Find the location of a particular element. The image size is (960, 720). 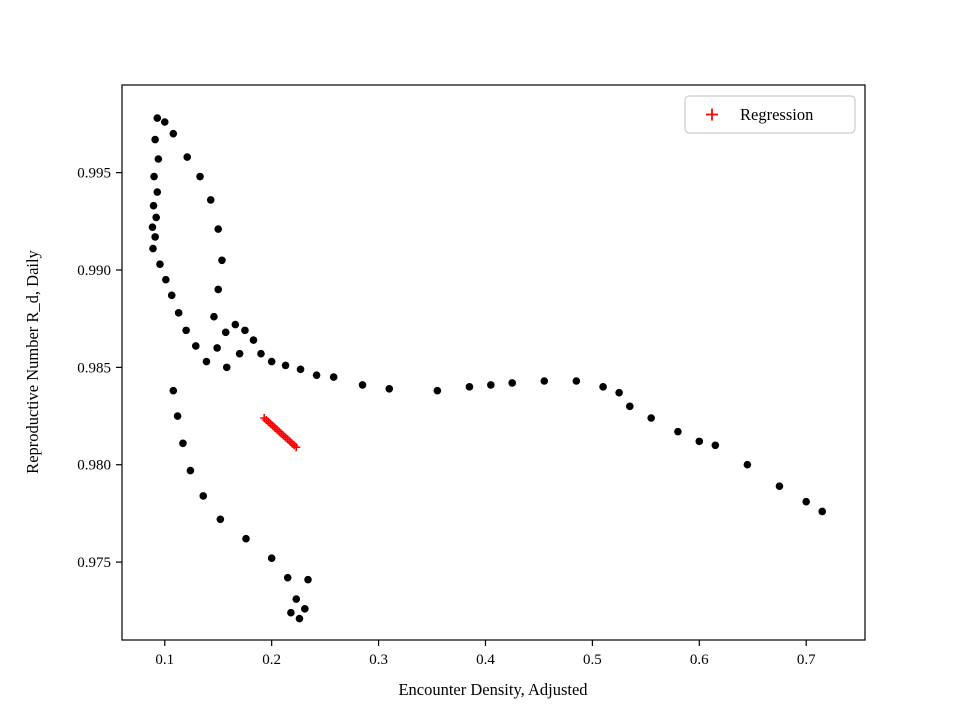

x-tick-label: 0.4 is located at coordinates (485, 660).